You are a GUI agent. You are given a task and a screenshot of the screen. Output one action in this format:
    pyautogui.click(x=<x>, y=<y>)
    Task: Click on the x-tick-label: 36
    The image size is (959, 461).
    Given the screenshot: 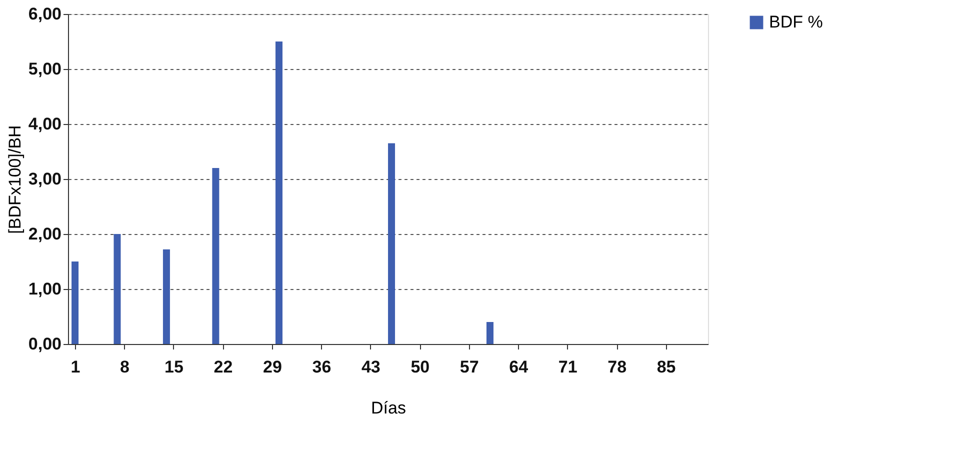 What is the action you would take?
    pyautogui.click(x=322, y=367)
    